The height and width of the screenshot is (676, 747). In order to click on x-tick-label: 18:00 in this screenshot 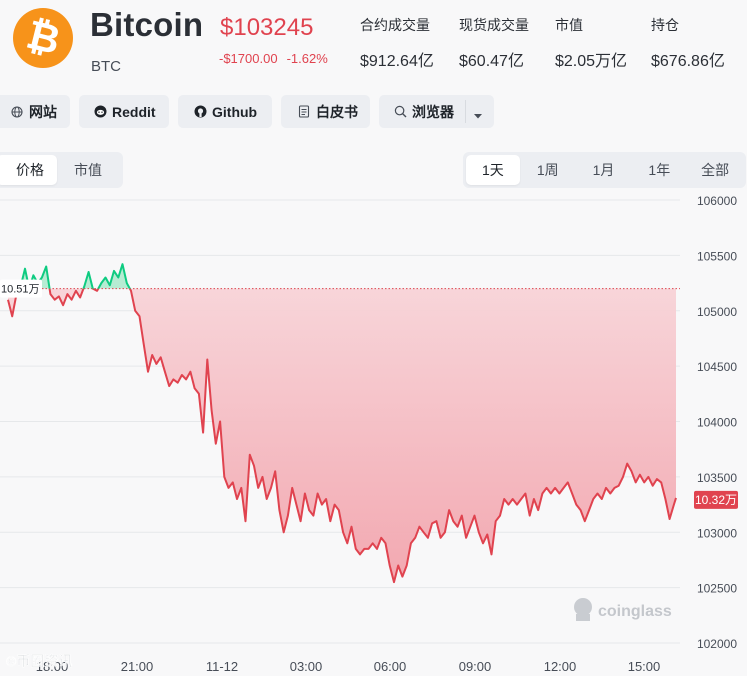, I will do `click(52, 666)`.